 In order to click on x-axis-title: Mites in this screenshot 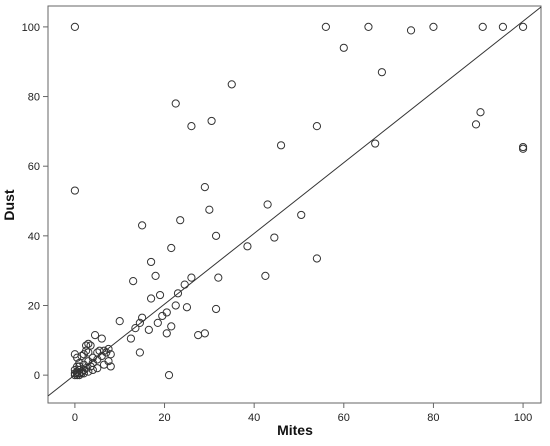, I will do `click(295, 430)`.